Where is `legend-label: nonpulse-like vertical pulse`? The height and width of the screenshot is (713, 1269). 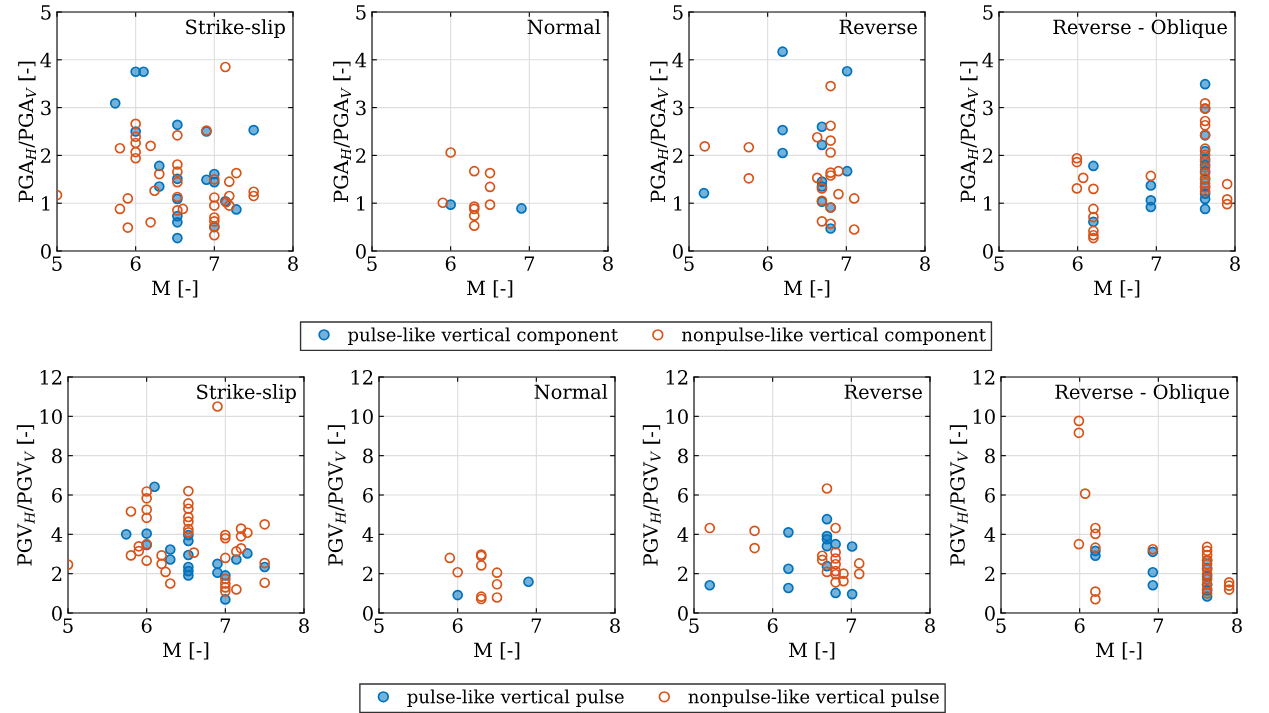 legend-label: nonpulse-like vertical pulse is located at coordinates (813, 698).